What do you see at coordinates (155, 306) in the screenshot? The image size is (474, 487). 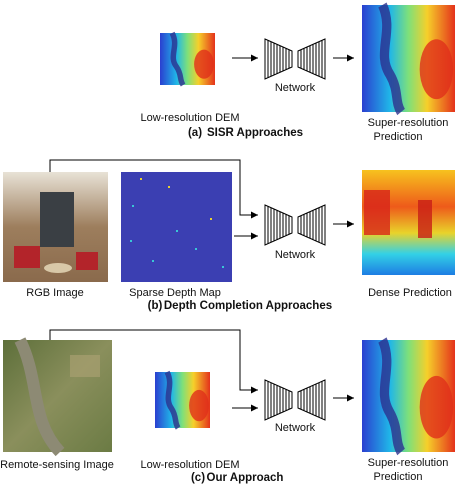 I see `caption-tag: (b)` at bounding box center [155, 306].